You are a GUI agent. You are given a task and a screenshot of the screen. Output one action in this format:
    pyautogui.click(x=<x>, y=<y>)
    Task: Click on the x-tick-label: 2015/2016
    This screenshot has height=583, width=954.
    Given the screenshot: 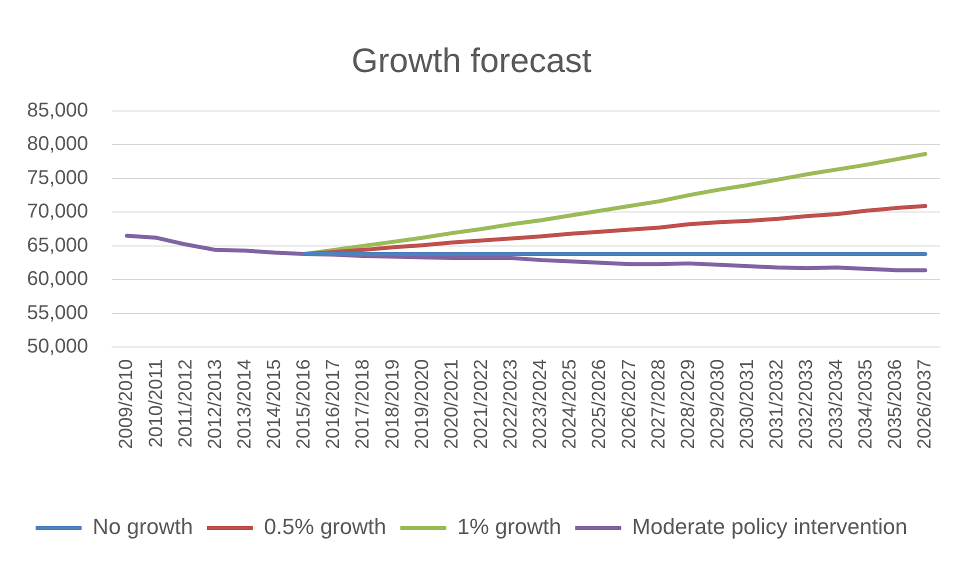 What is the action you would take?
    pyautogui.click(x=304, y=404)
    